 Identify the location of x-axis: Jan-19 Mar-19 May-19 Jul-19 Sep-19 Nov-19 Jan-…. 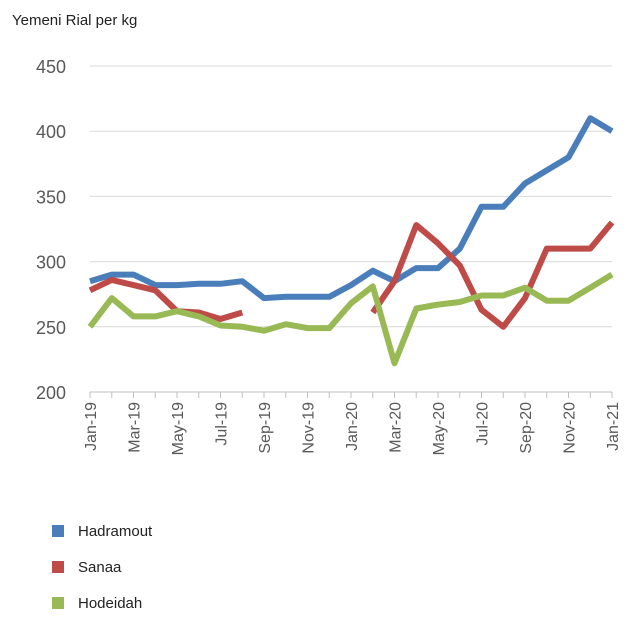
(352, 423).